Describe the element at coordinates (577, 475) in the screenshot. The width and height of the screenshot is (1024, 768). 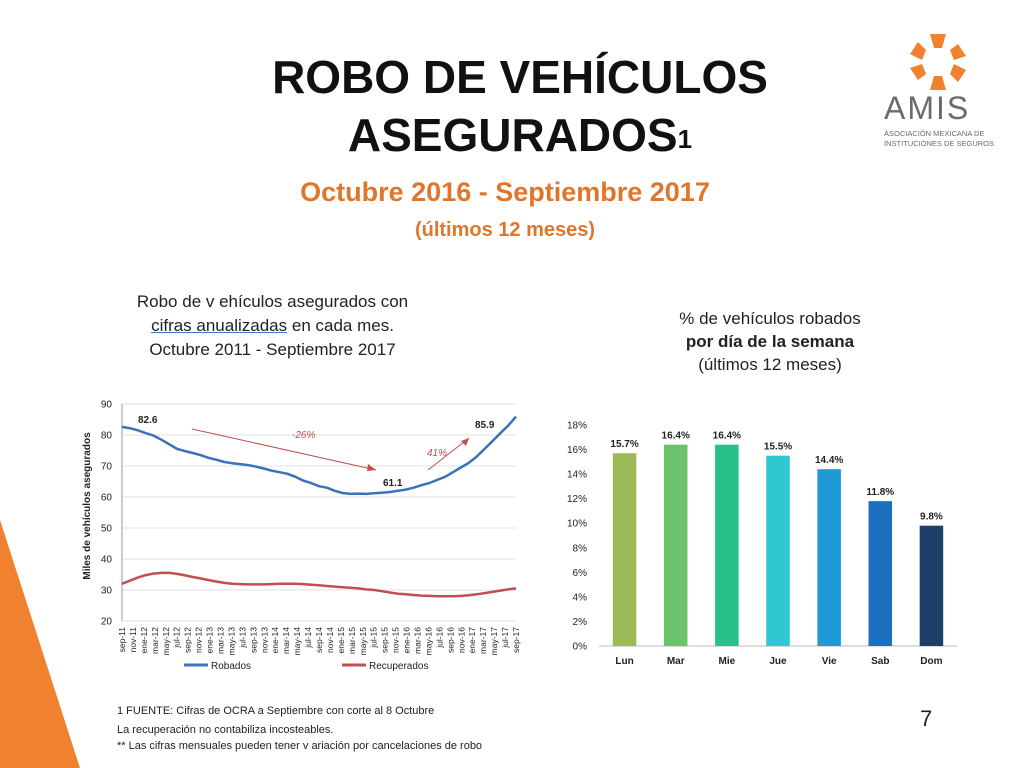
I see `bar-chart-y-tick-label: 14%` at that location.